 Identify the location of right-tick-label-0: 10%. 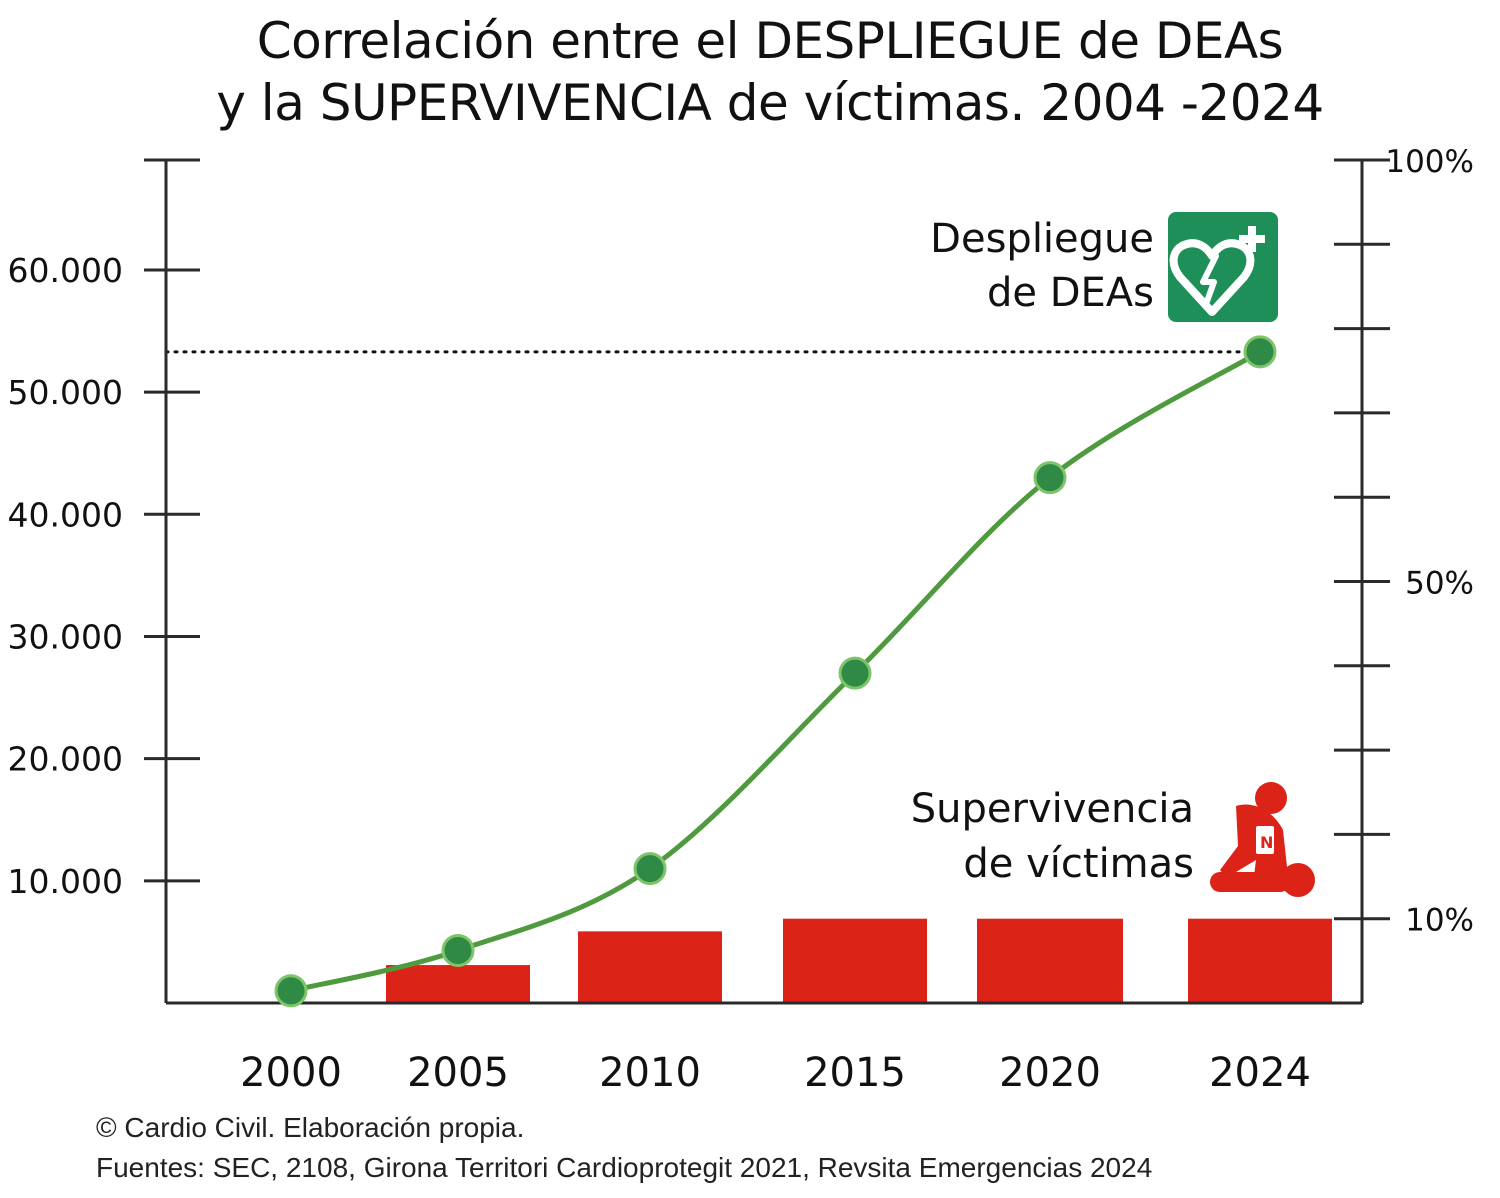
(1439, 921).